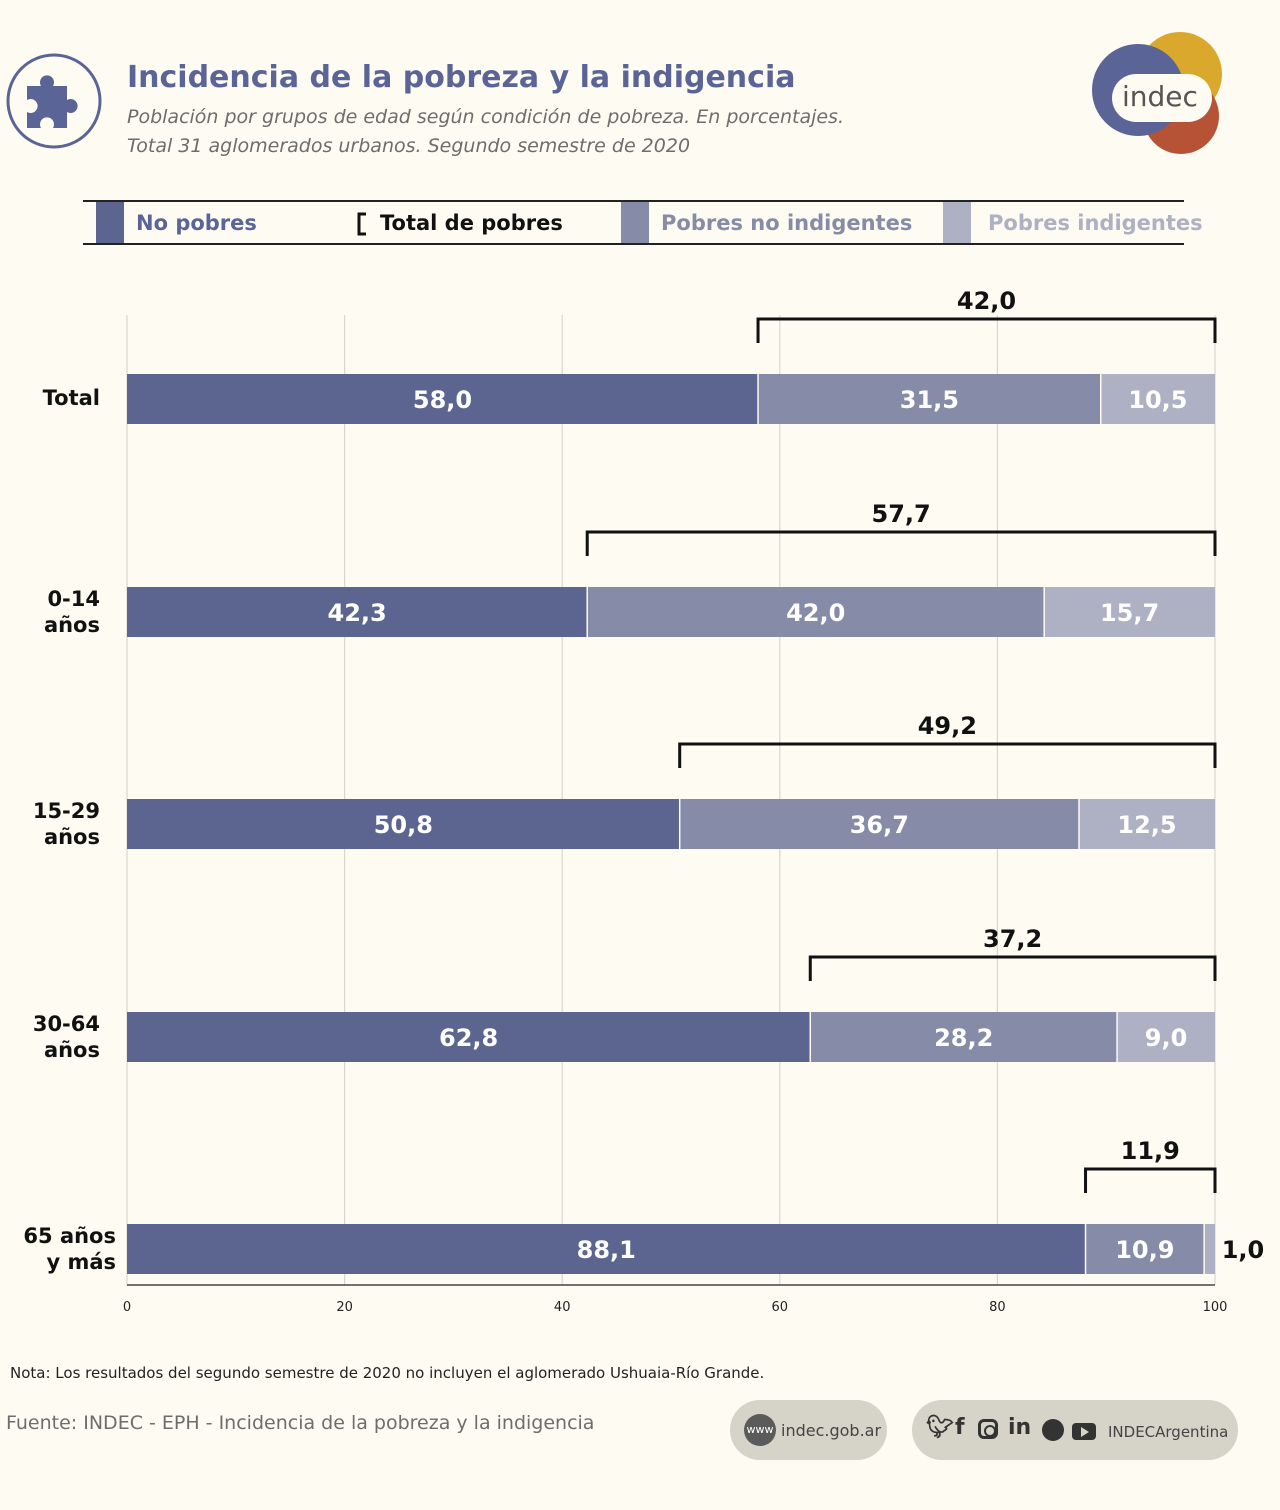 This screenshot has height=1510, width=1280. Describe the element at coordinates (1084, 1431) in the screenshot. I see `youtube-icon` at that location.